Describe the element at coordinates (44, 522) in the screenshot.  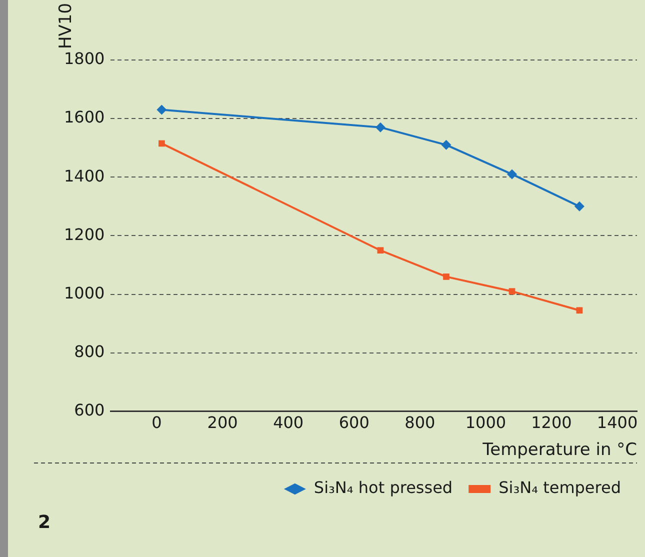
I see `text: 2` at that location.